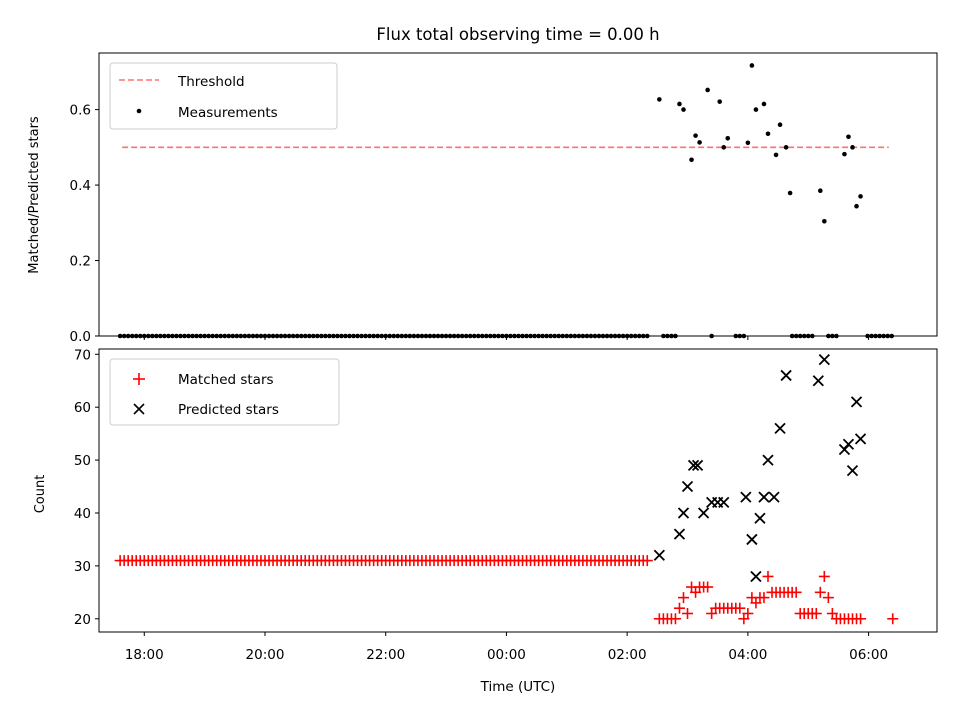  I want to click on top-legend-frame, so click(223, 96).